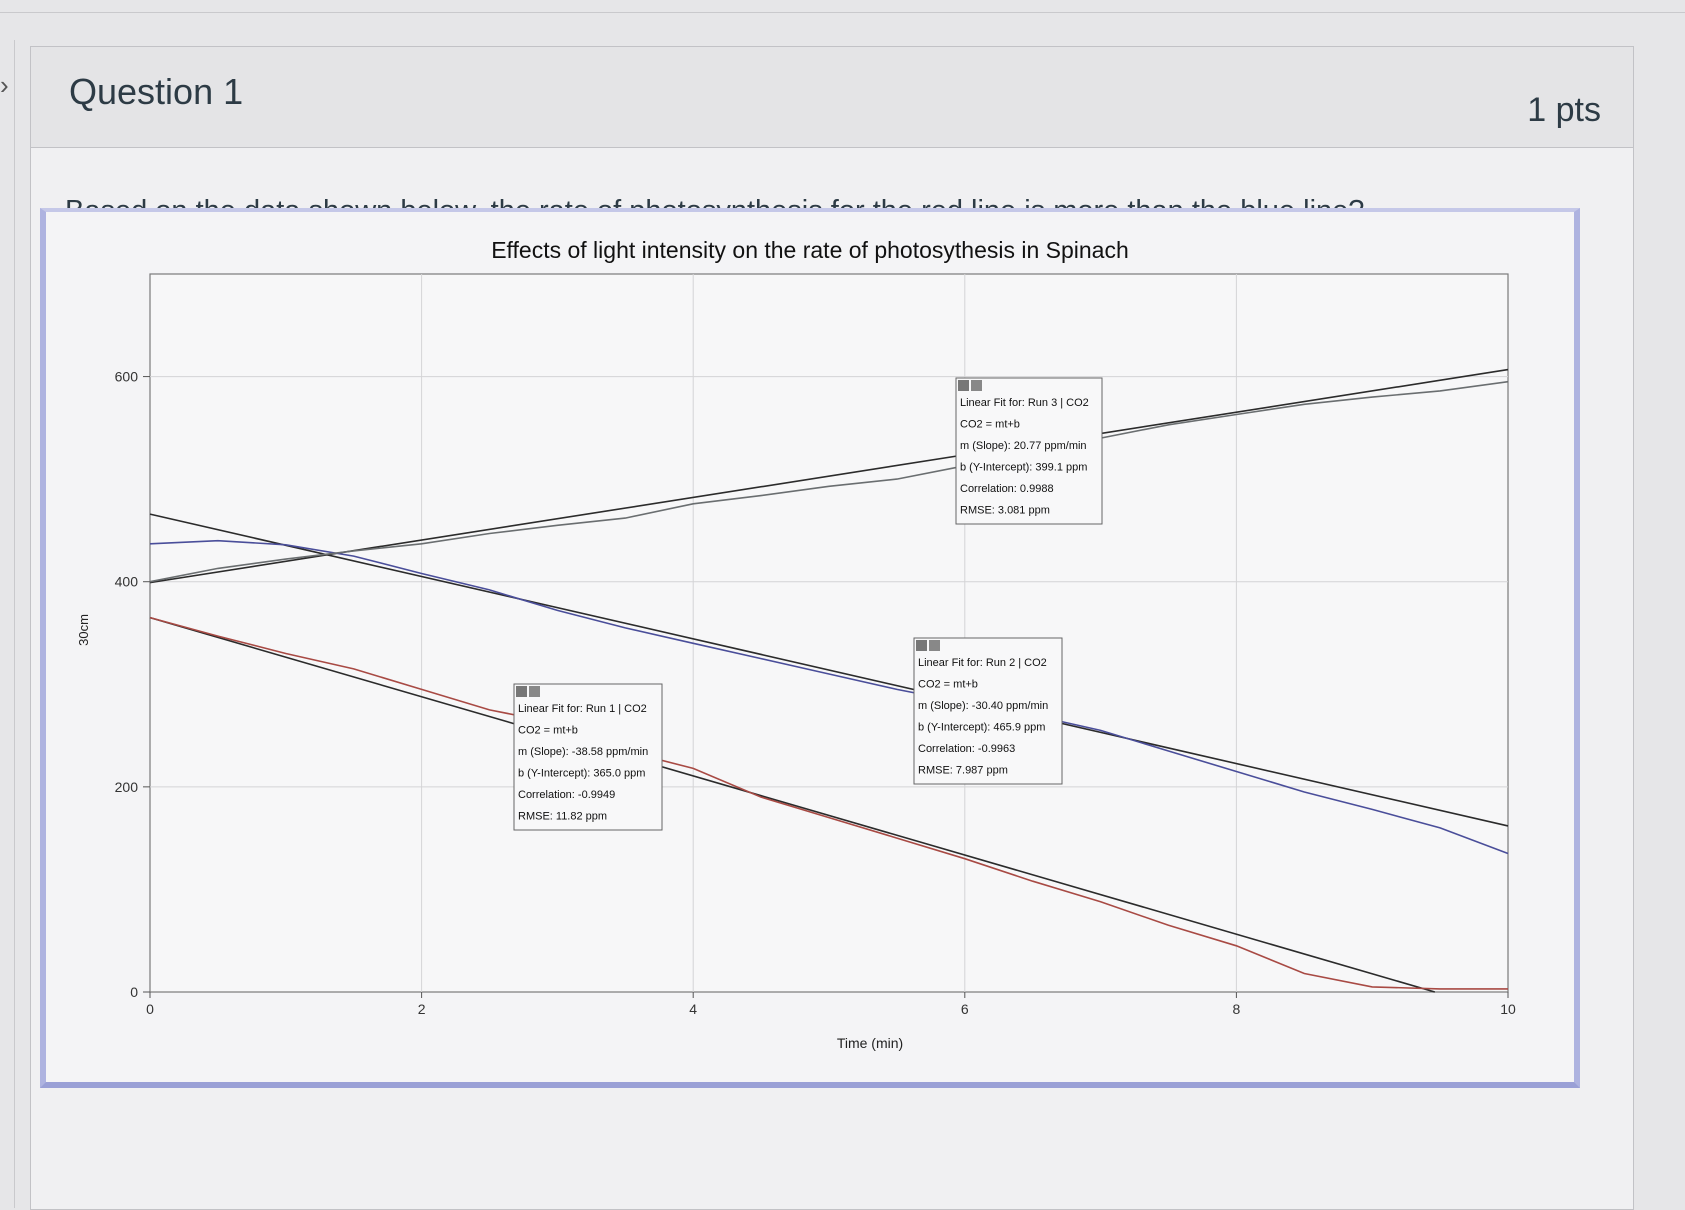  I want to click on fit-info-line: RMSE: 11.82 ppm, so click(562, 817).